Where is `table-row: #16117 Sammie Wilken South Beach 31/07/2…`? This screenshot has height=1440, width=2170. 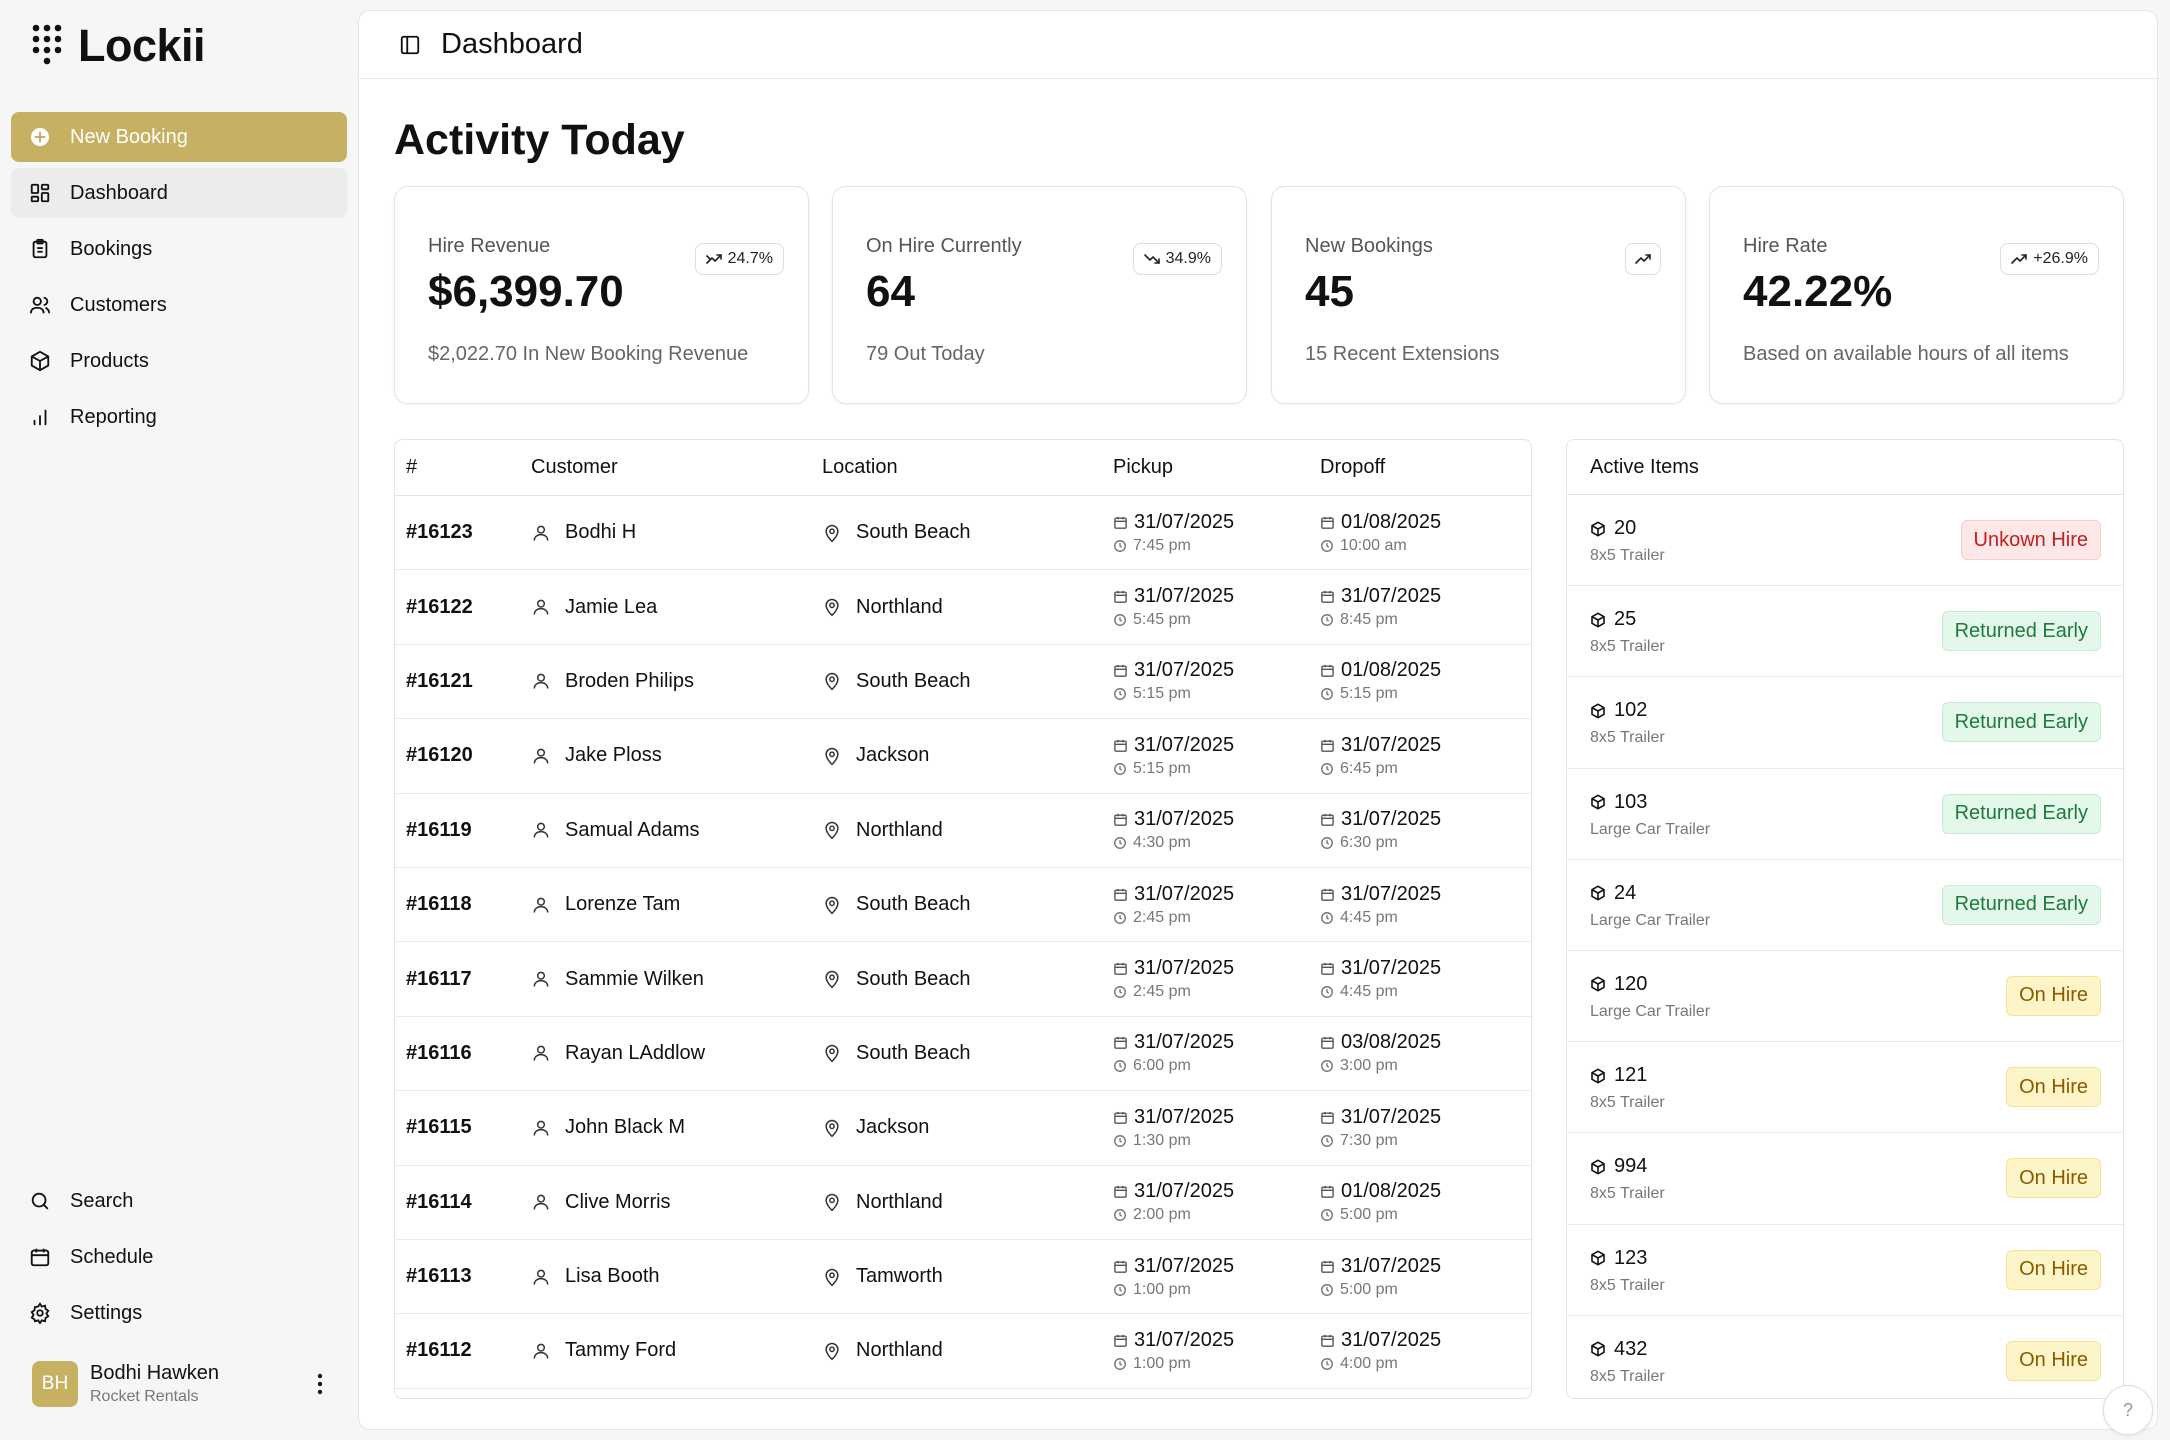 table-row: #16117 Sammie Wilken South Beach 31/07/2… is located at coordinates (963, 979).